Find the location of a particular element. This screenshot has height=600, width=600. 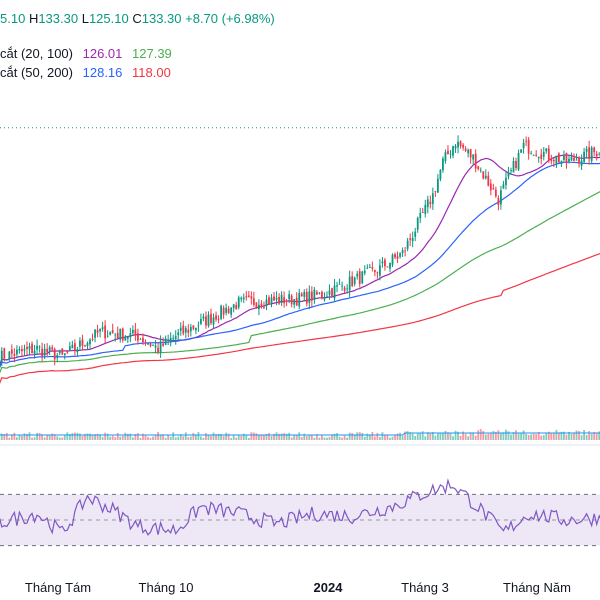

ma-legend-2-label: cắt (50, 200) is located at coordinates (36, 72).